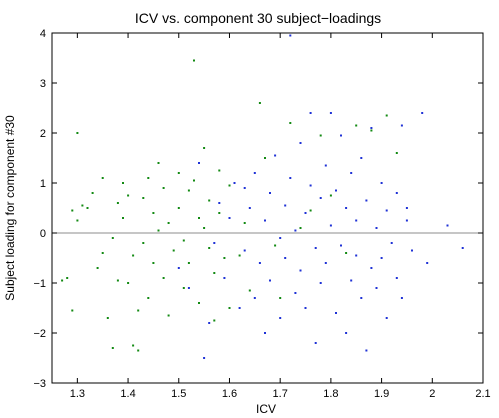 Image resolution: width=499 pixels, height=418 pixels. I want to click on y-tick-label: 0, so click(43, 234).